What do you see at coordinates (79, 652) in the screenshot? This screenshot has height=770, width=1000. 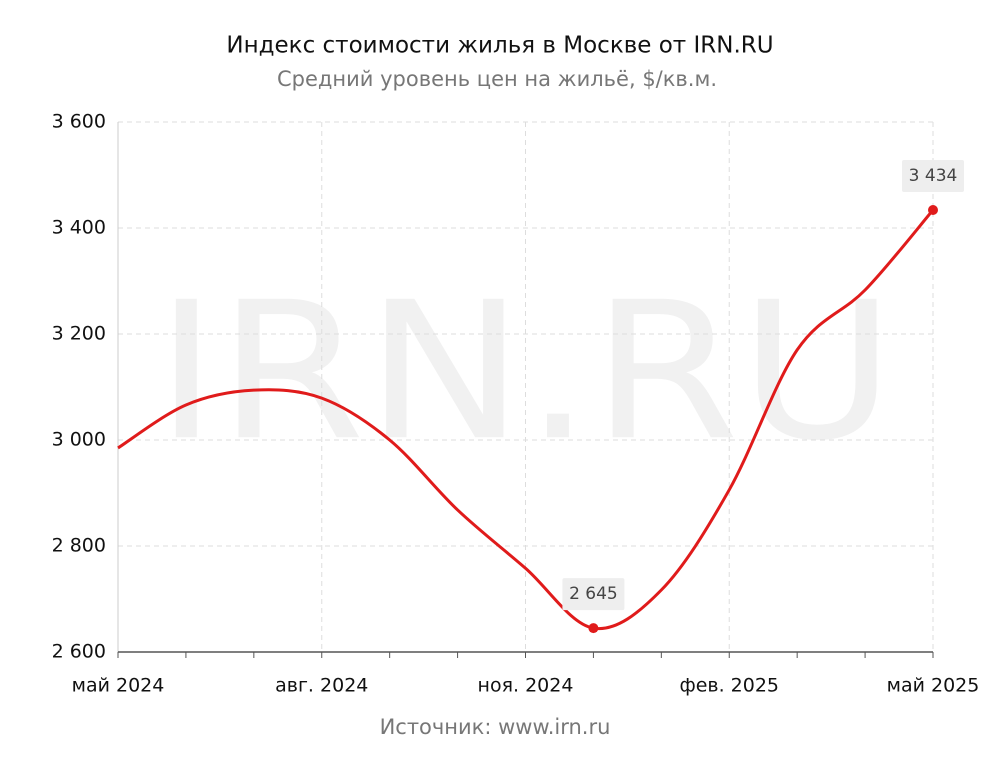 I see `y-tick-label: 2 600` at bounding box center [79, 652].